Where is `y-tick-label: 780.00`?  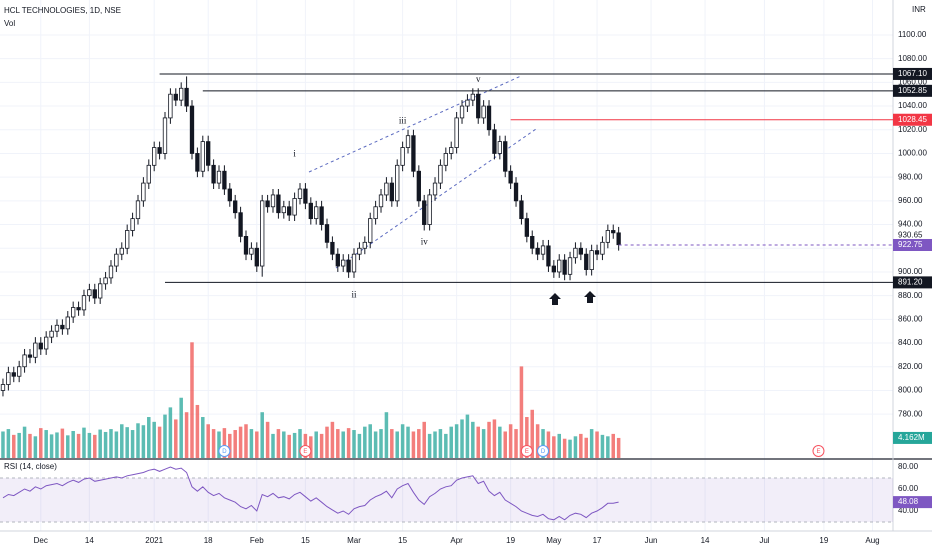 y-tick-label: 780.00 is located at coordinates (910, 413).